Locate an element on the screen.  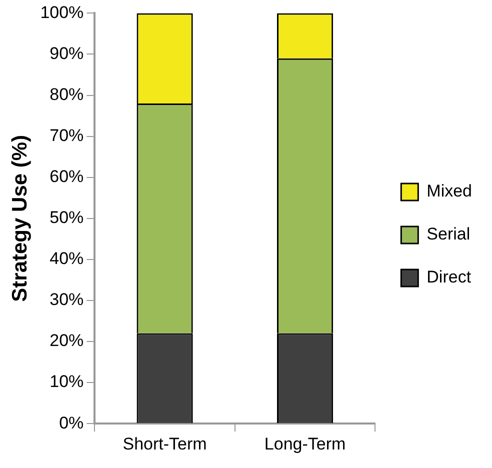
legend-label: Serial is located at coordinates (448, 234).